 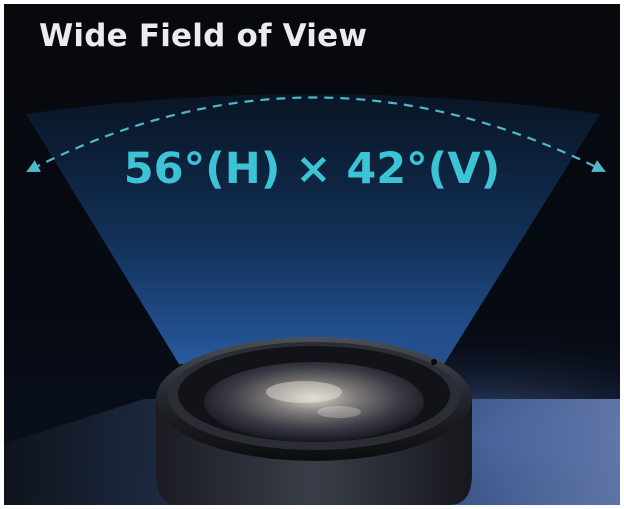 I want to click on fov-spec-label: 56°(H) × 42°(V), so click(x=312, y=169).